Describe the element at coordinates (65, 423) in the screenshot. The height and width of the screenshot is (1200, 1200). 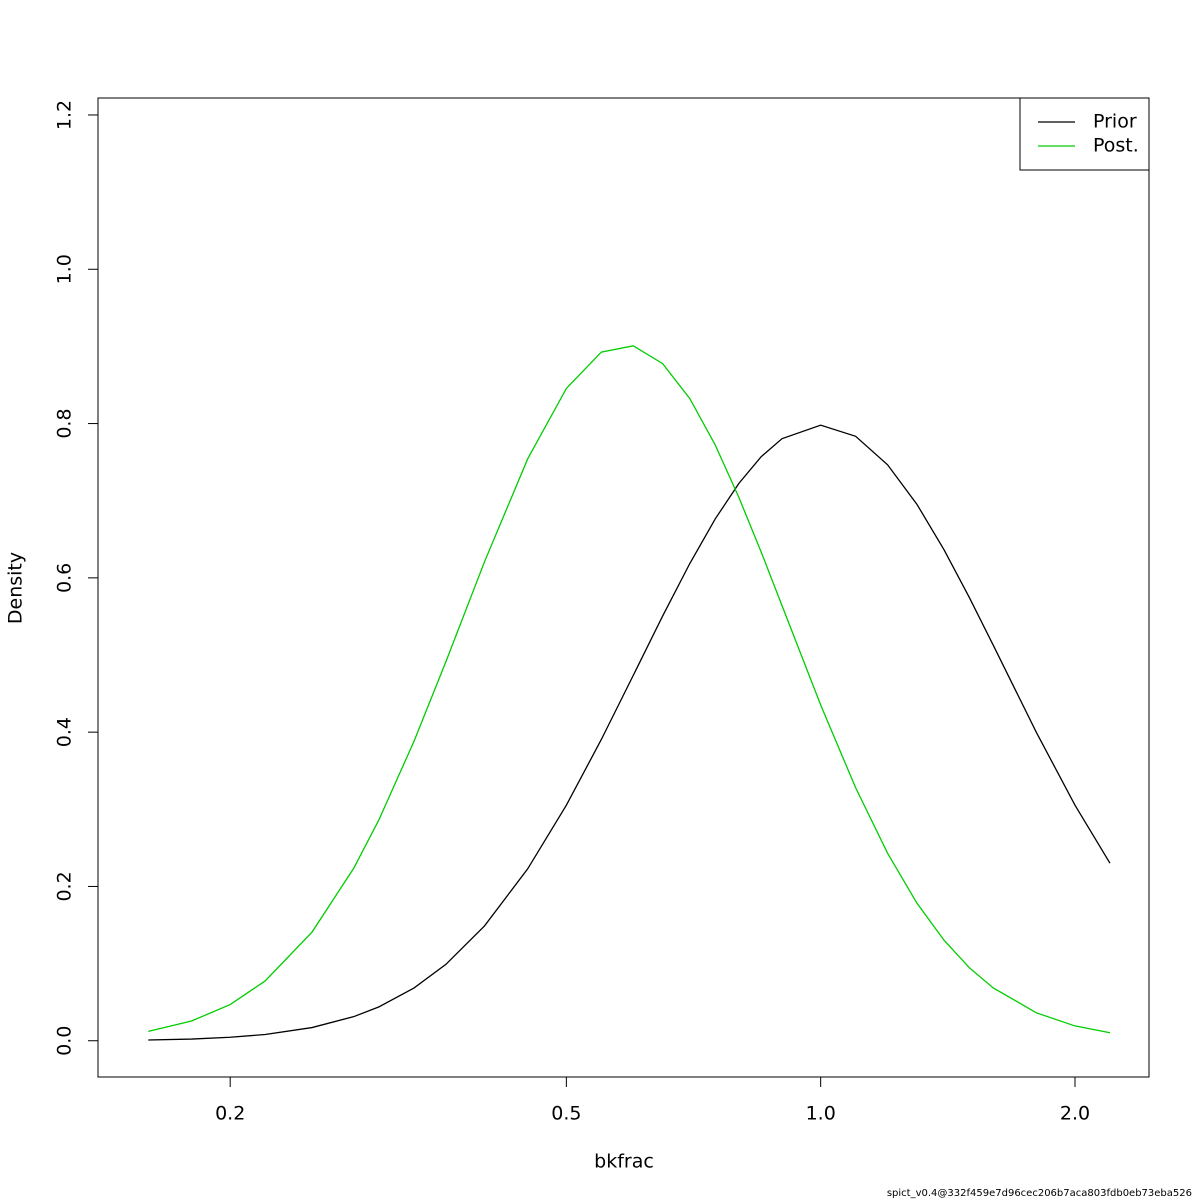
I see `y-tick-label: 0.8` at that location.